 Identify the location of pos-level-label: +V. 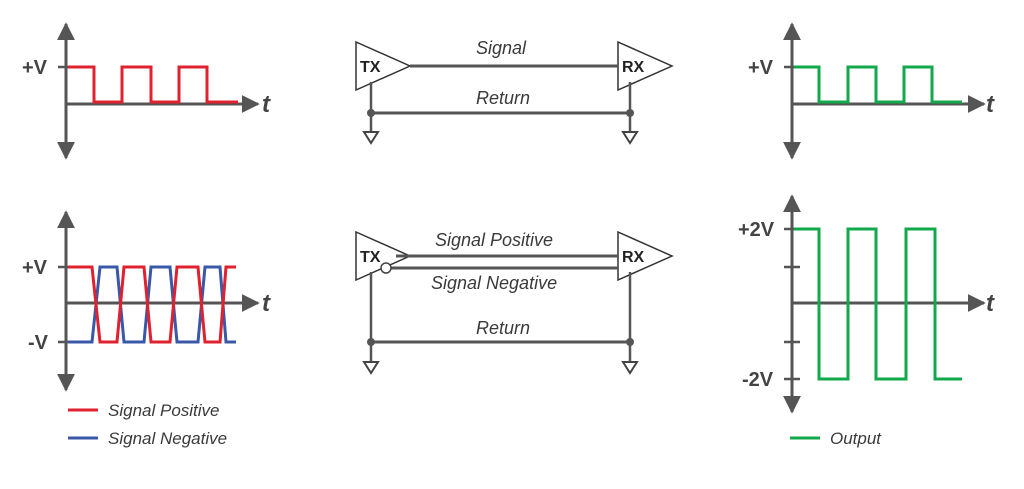
(35, 268).